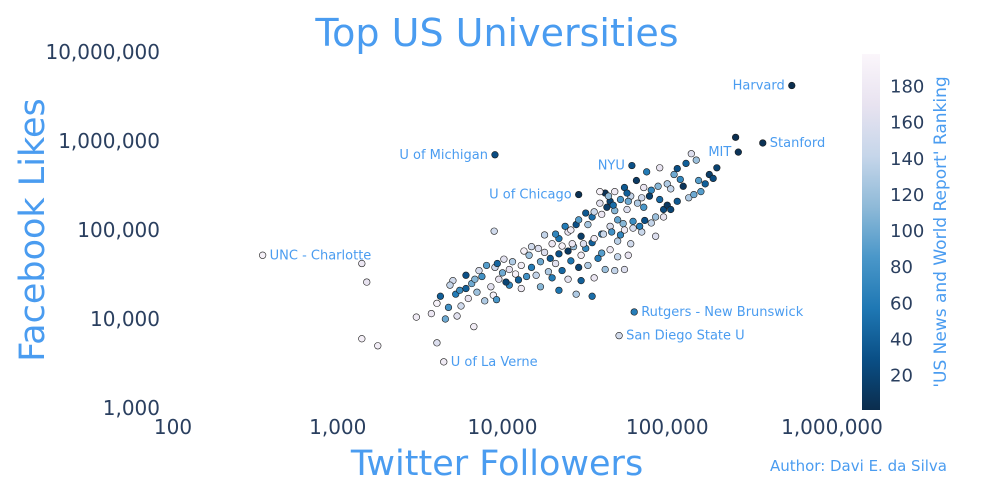 The height and width of the screenshot is (500, 1000). I want to click on colorbar-tick-label: 80, so click(901, 267).